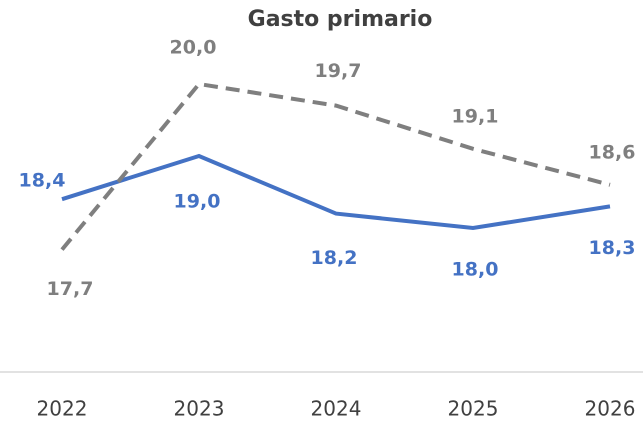  I want to click on x-tick-label: 2026, so click(610, 409).